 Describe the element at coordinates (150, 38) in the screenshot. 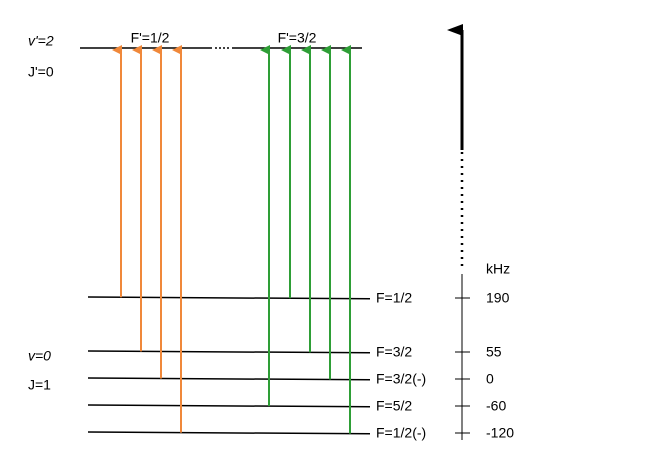

I see `upper-level-label: F'=1/2` at that location.